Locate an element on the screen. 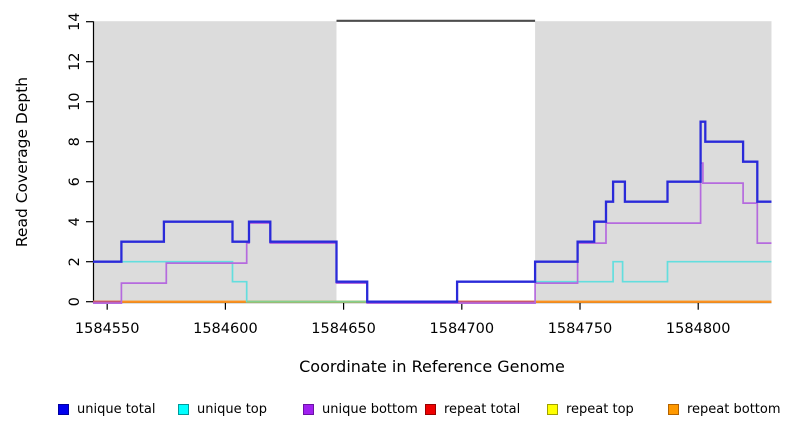 Image resolution: width=792 pixels, height=432 pixels. legend-label: repeat bottom is located at coordinates (734, 409).